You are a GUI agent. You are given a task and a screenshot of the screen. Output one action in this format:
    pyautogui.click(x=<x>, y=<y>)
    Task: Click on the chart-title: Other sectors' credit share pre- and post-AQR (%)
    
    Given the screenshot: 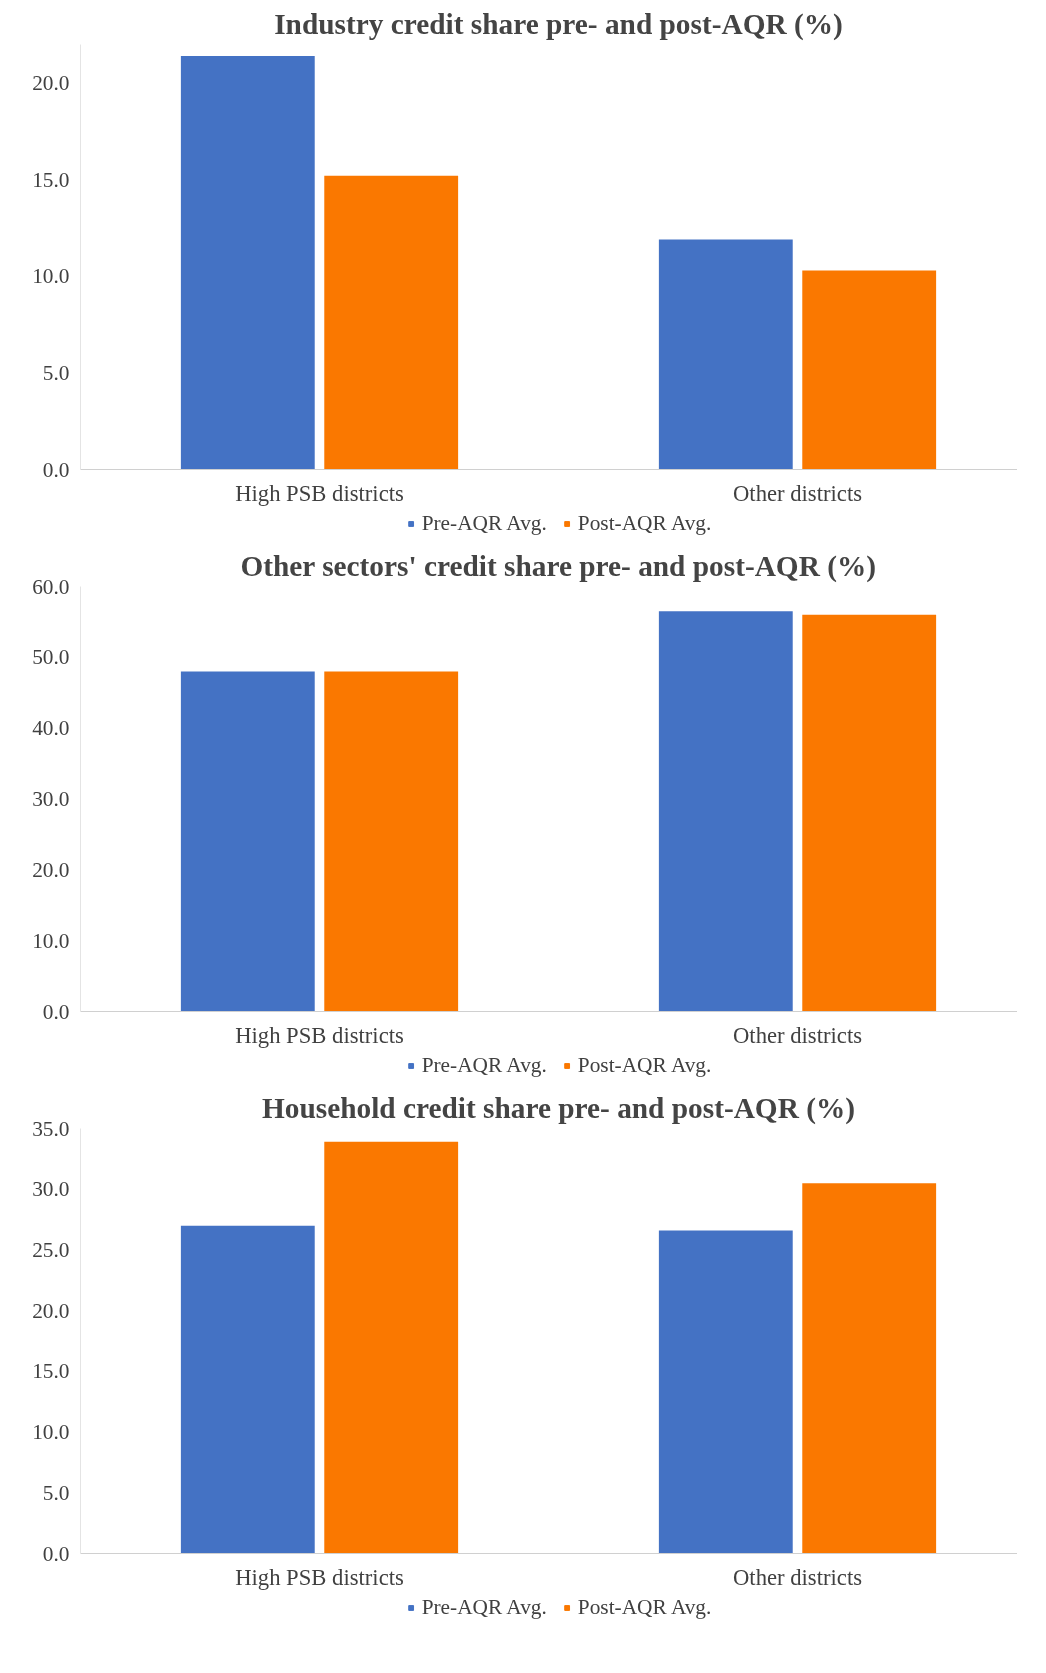 What is the action you would take?
    pyautogui.click(x=558, y=566)
    